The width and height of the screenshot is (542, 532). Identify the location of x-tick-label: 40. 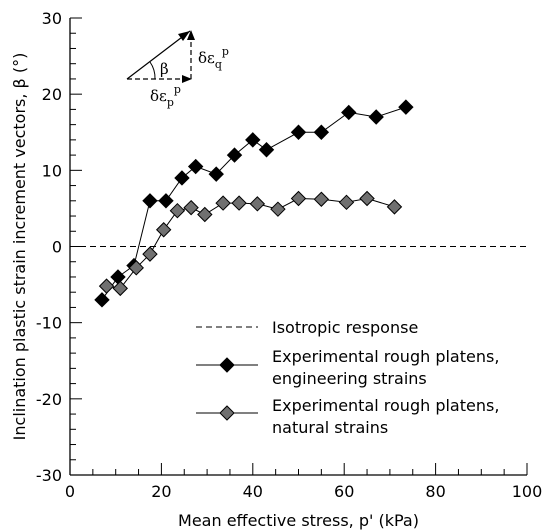
(253, 491).